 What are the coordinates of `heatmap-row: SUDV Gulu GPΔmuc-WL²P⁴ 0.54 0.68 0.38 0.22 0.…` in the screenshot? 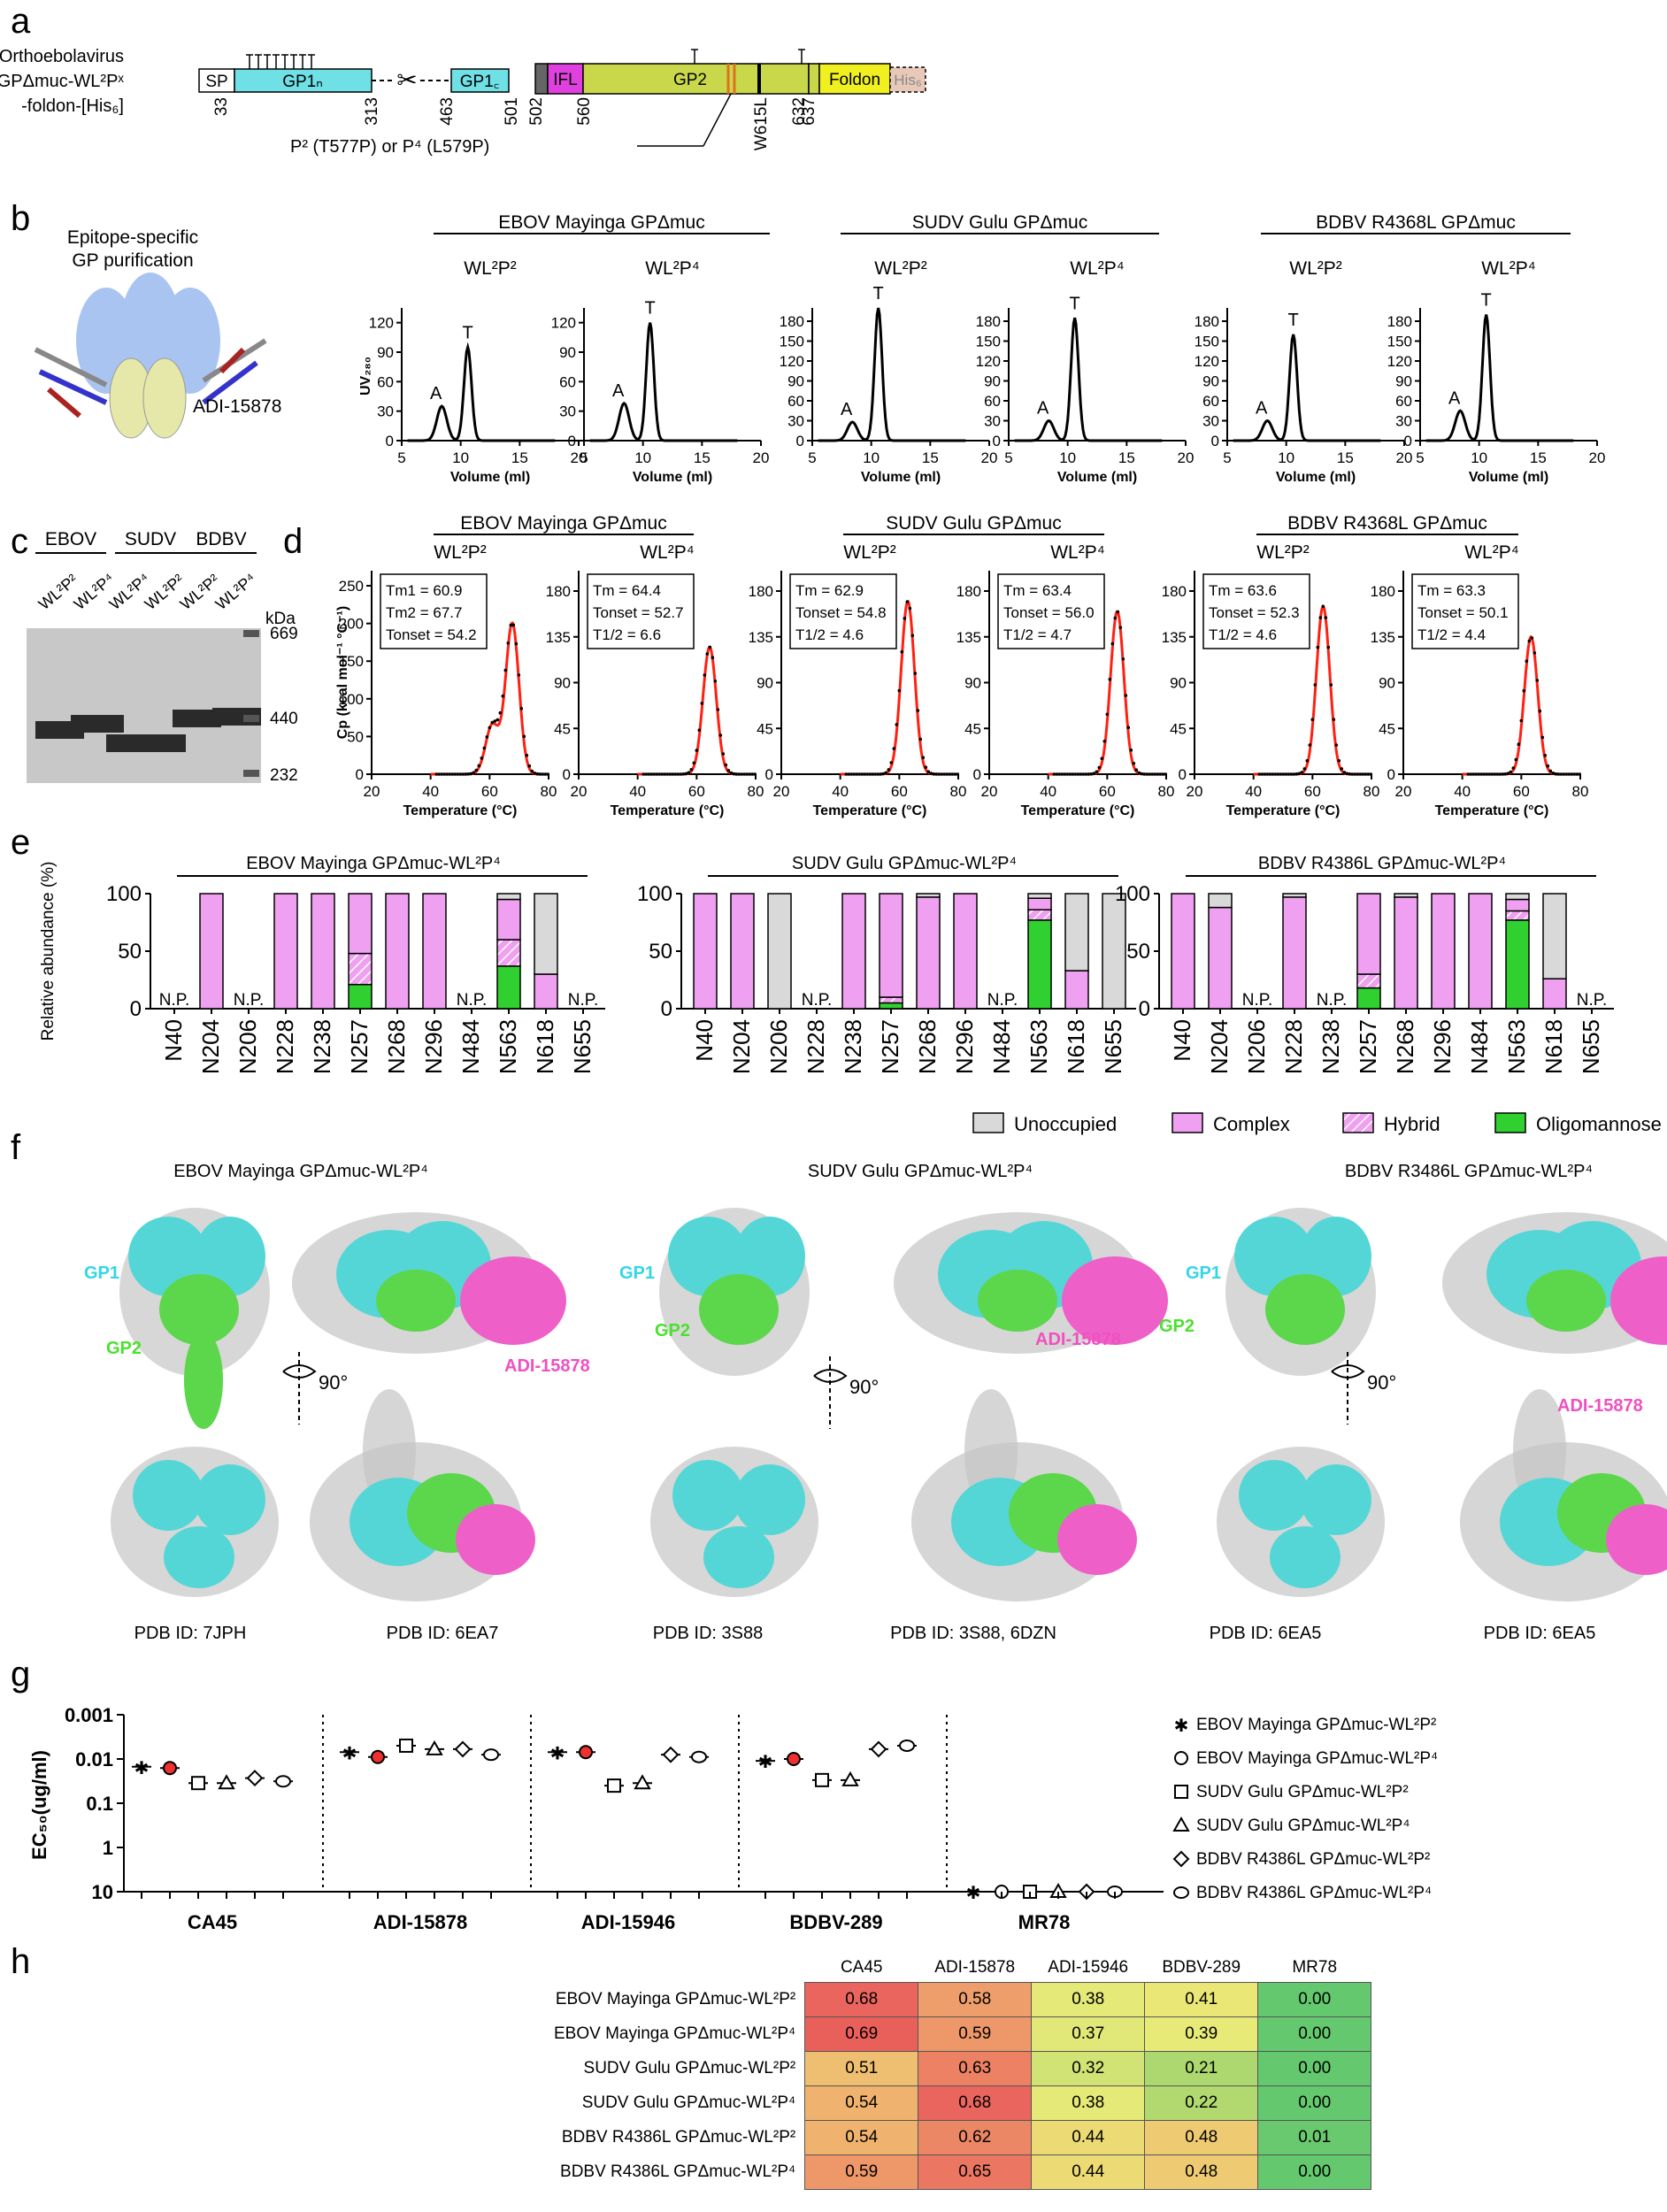 It's located at (962, 2103).